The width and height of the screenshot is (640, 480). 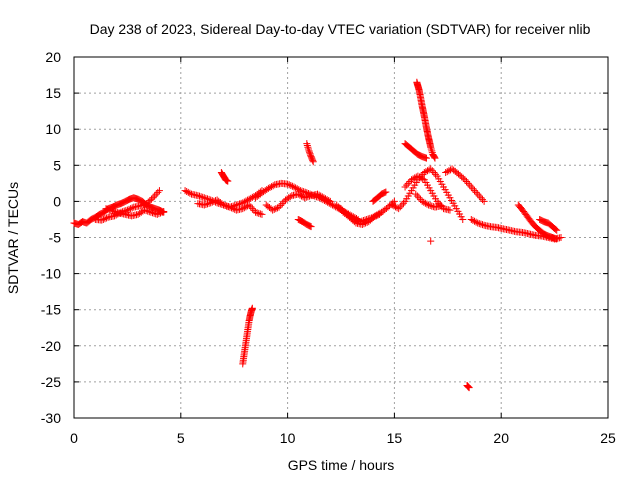 I want to click on y-tick-label: -25, so click(x=51, y=382).